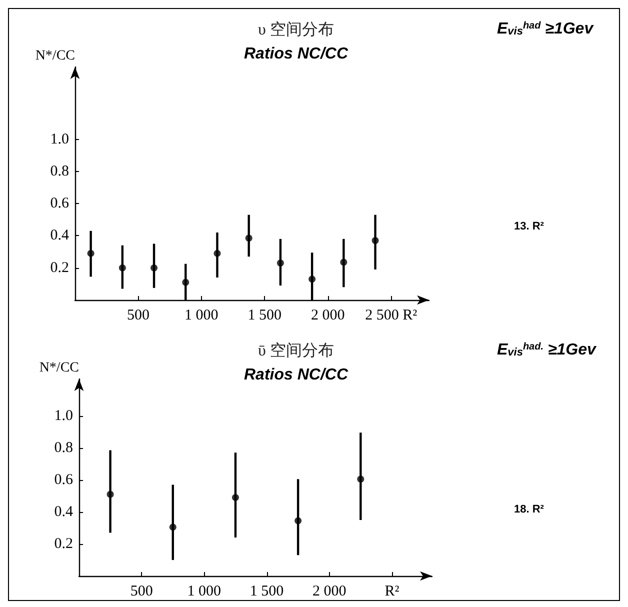 Image resolution: width=628 pixels, height=607 pixels. What do you see at coordinates (547, 350) in the screenshot?
I see `text: Evishad. ≥1Gev` at bounding box center [547, 350].